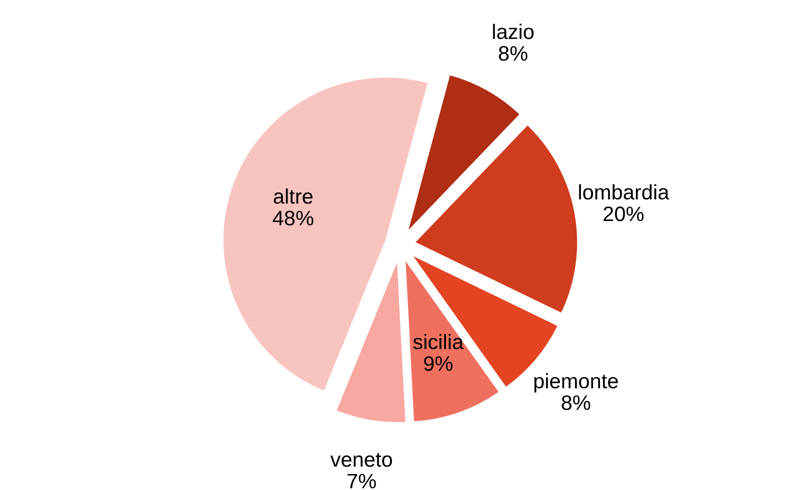 The image size is (800, 490). I want to click on slice-label: sicilia, so click(438, 342).